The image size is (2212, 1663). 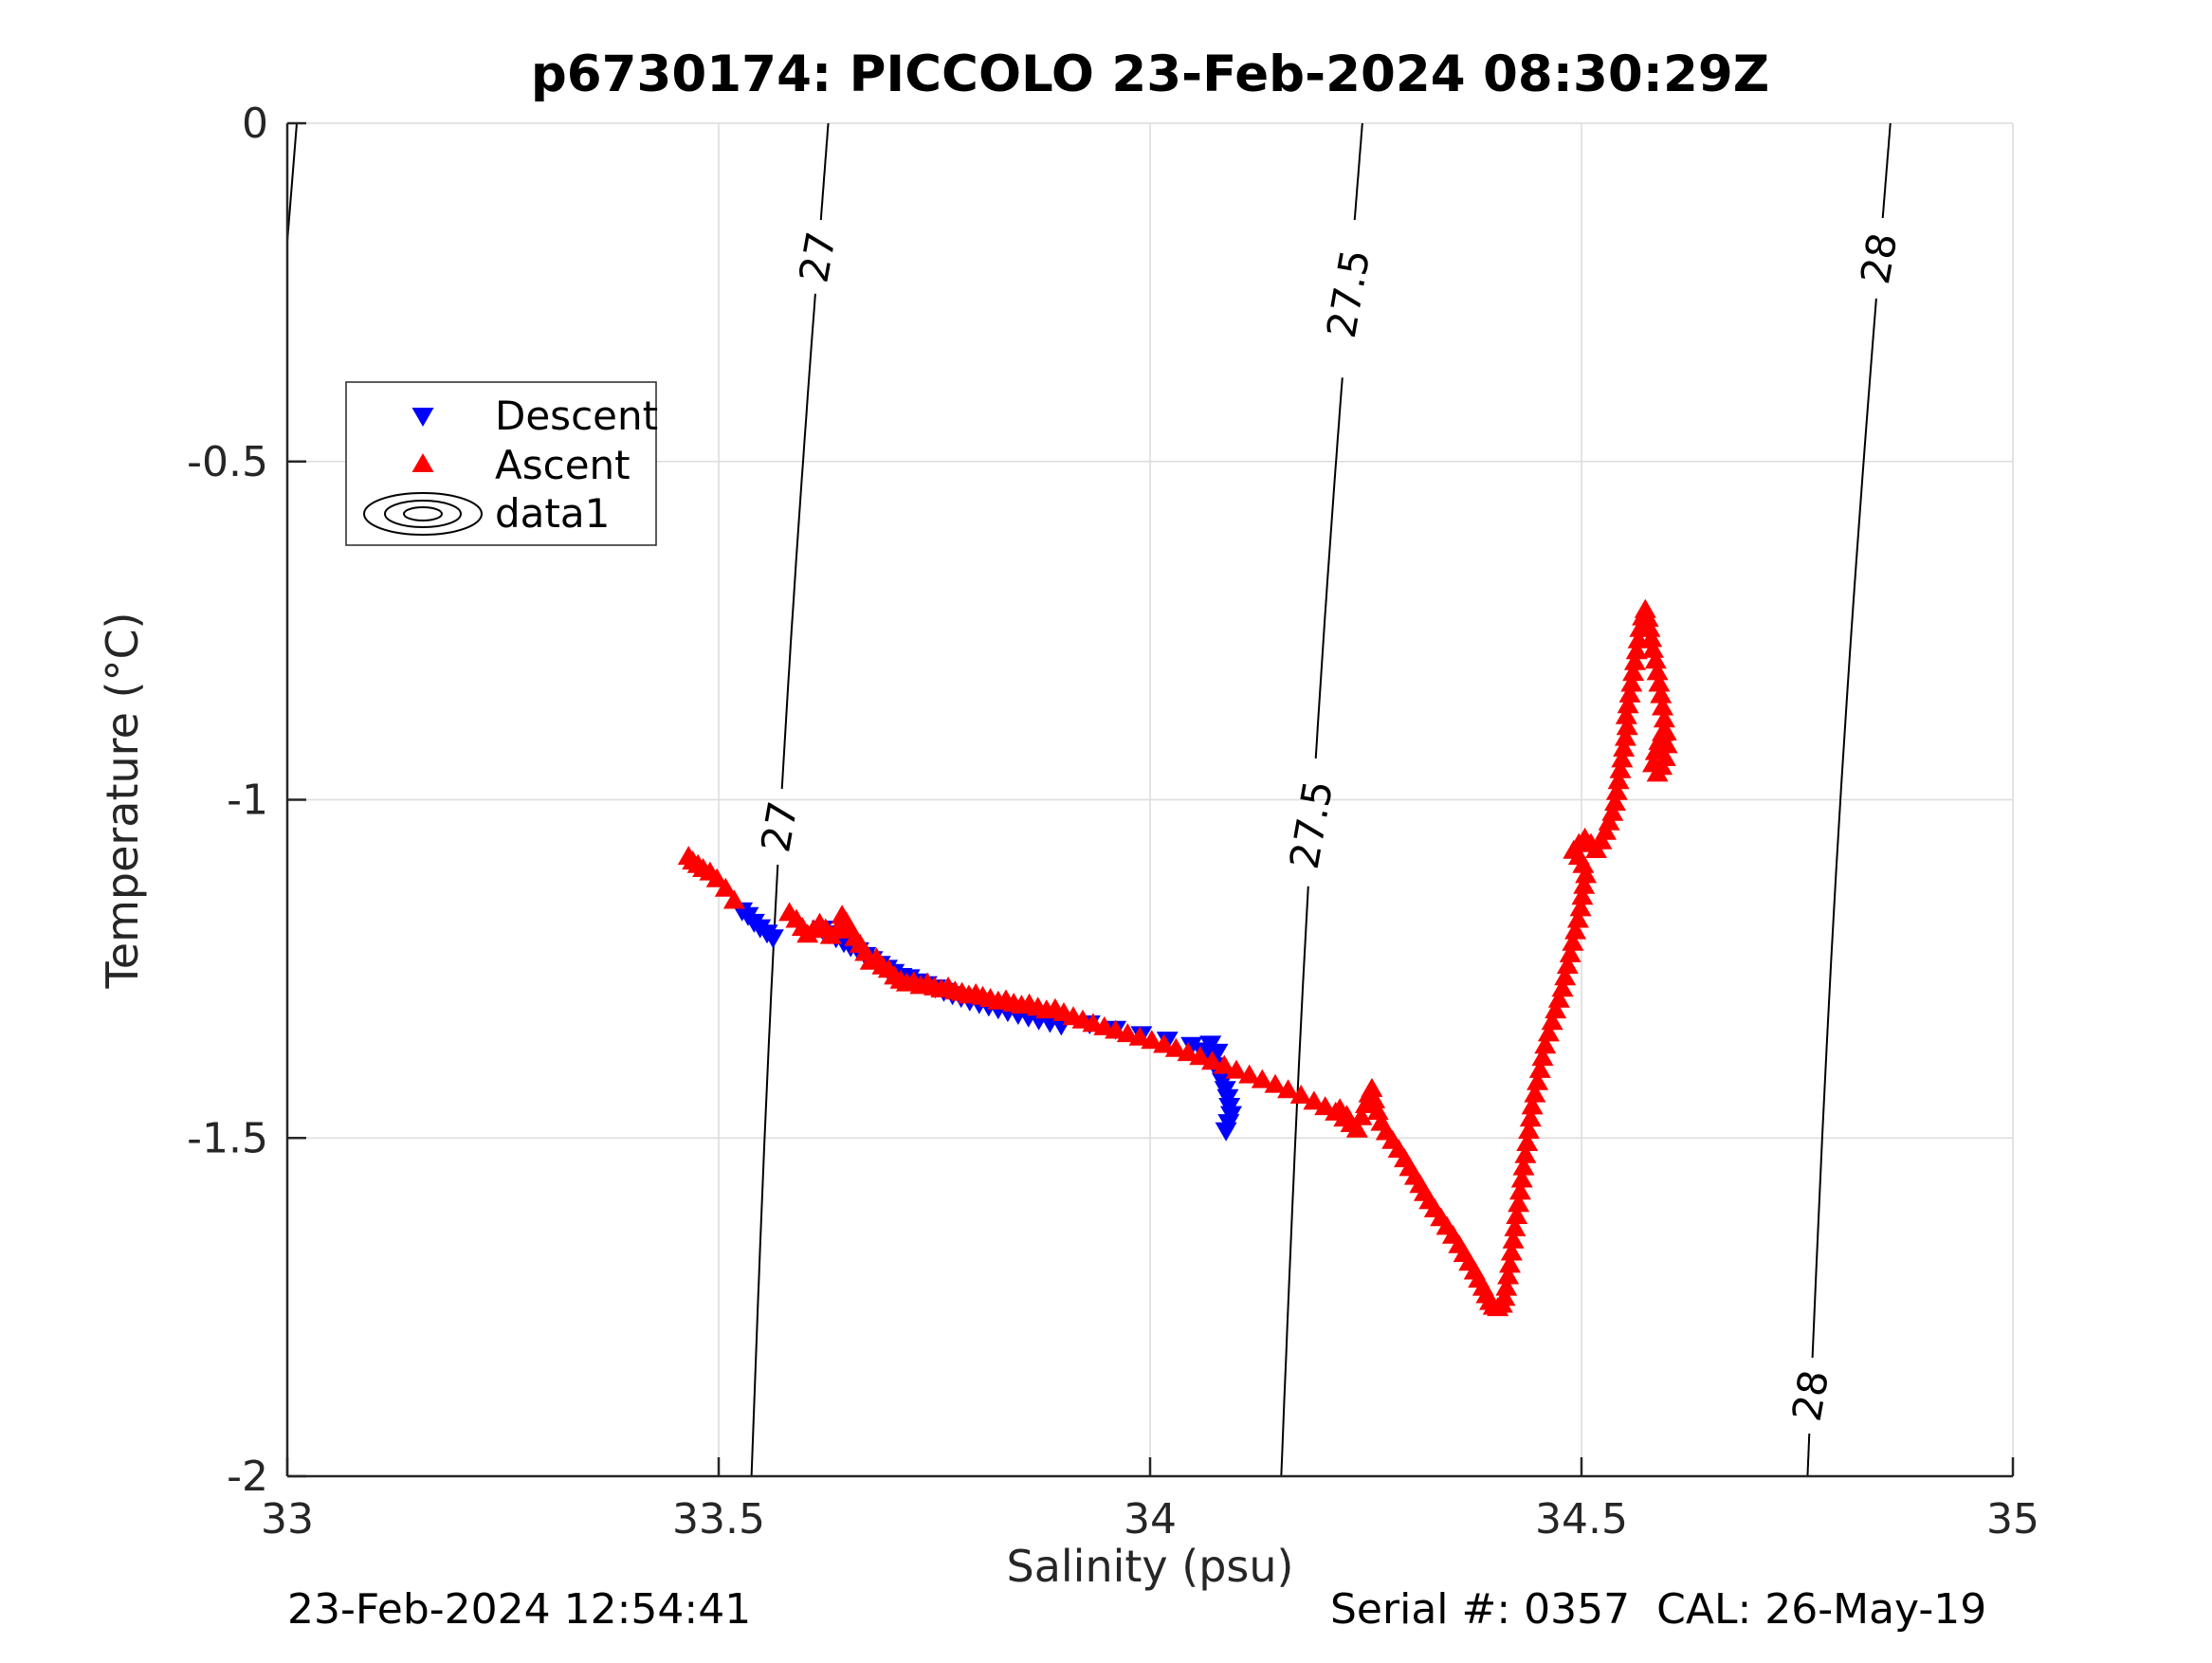 What do you see at coordinates (718, 1519) in the screenshot?
I see `x-tick-label: 33.5` at bounding box center [718, 1519].